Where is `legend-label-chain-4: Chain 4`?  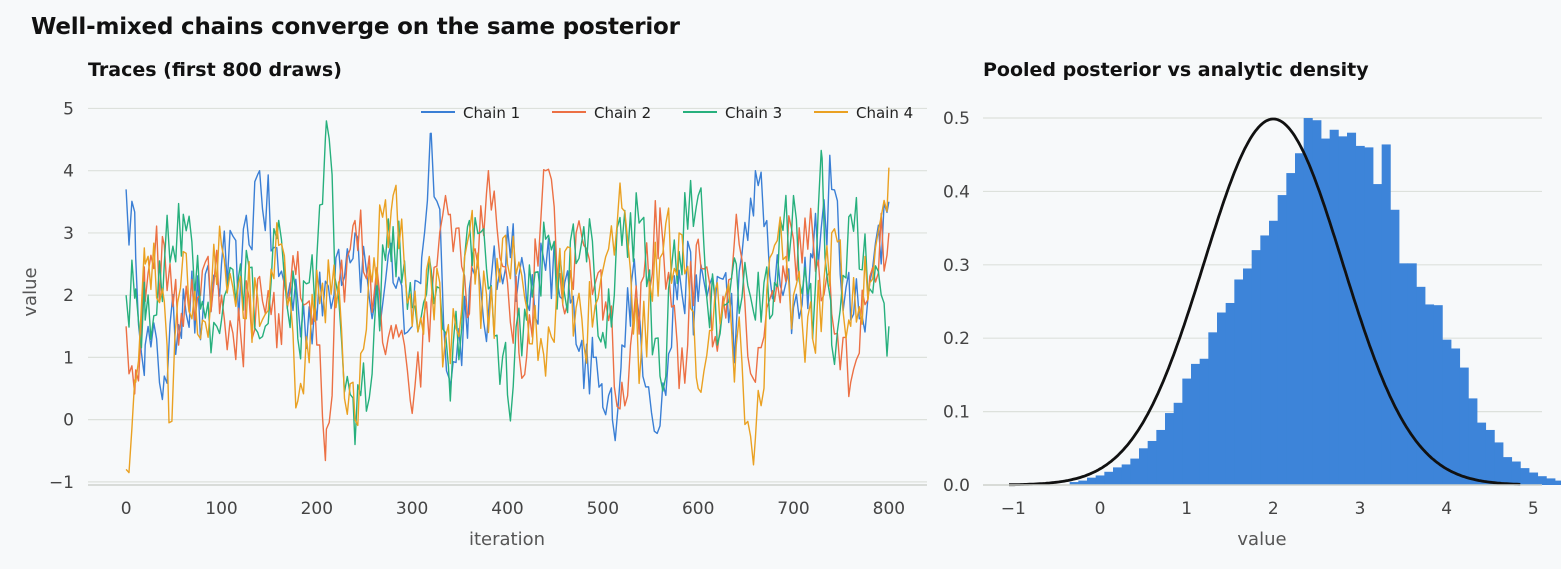 legend-label-chain-4: Chain 4 is located at coordinates (884, 113).